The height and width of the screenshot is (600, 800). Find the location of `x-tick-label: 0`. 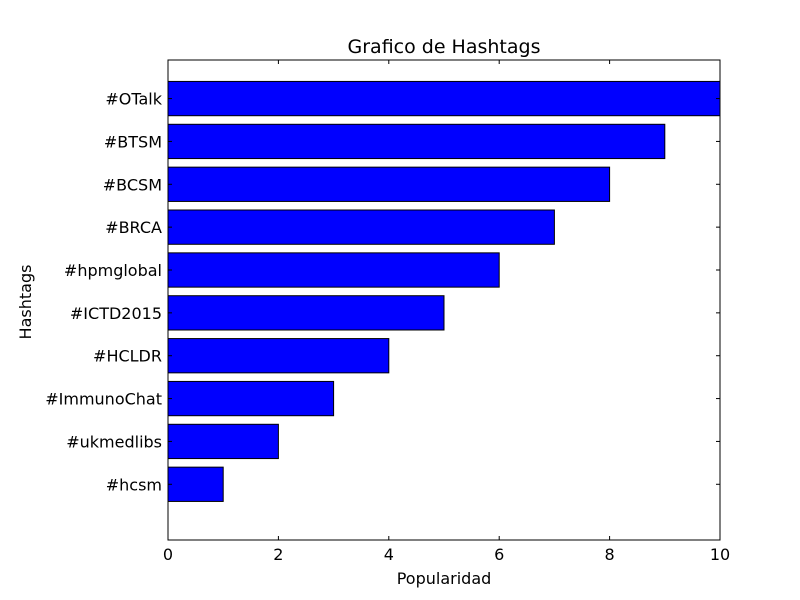

x-tick-label: 0 is located at coordinates (168, 554).